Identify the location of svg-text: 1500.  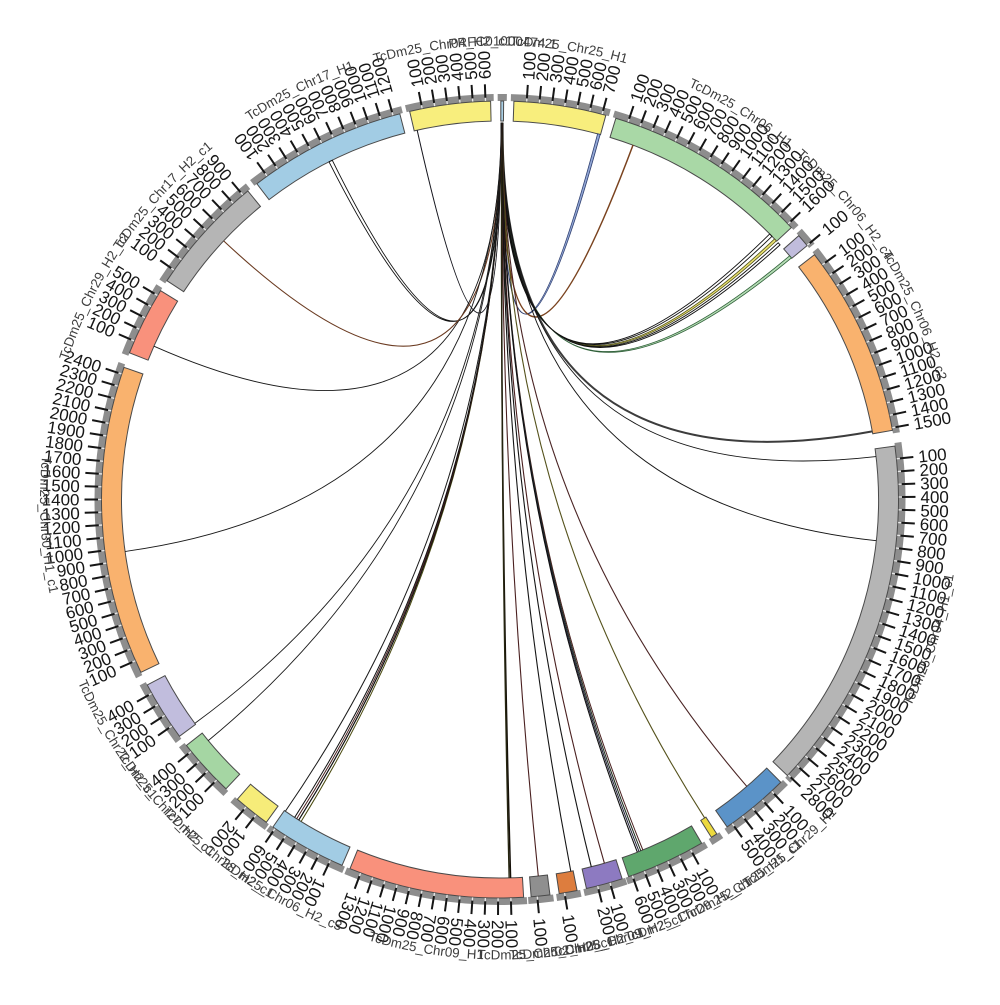
(61, 486).